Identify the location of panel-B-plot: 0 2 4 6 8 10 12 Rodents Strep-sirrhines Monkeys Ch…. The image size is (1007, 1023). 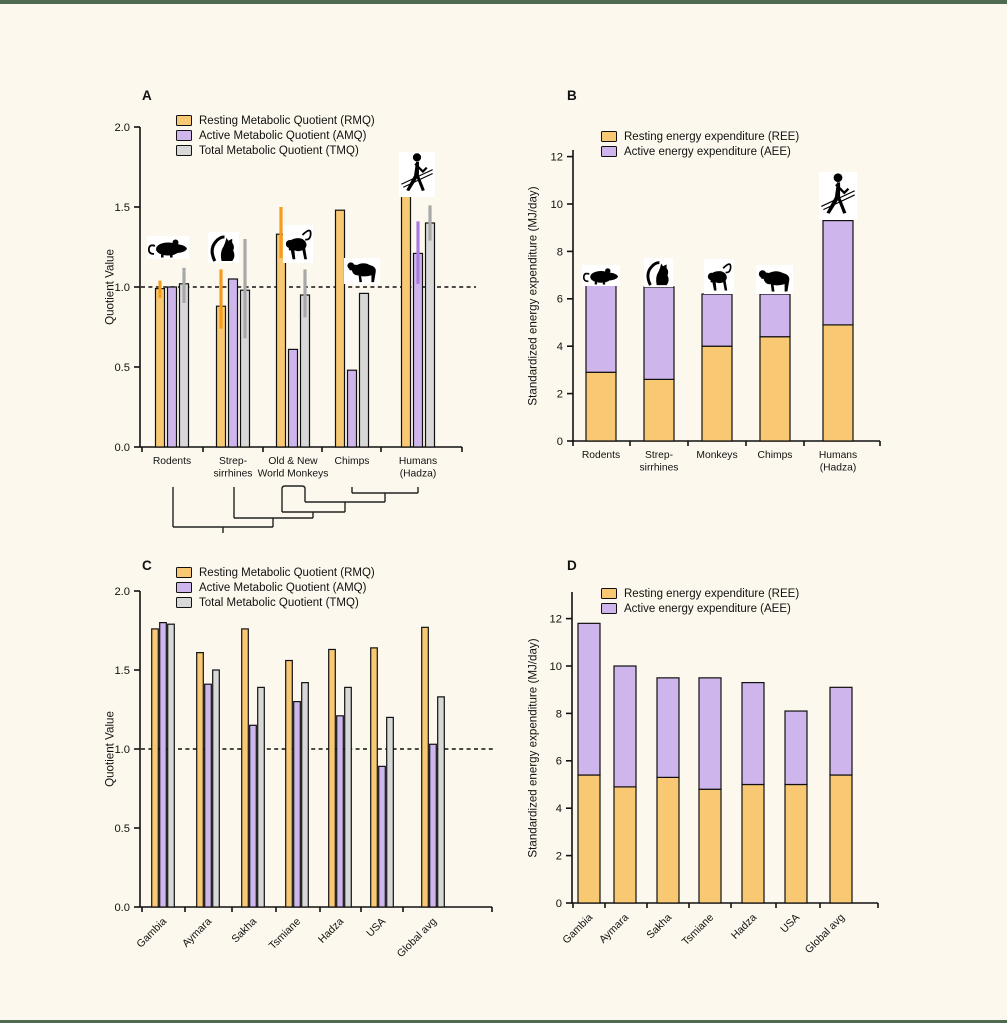
(716, 312).